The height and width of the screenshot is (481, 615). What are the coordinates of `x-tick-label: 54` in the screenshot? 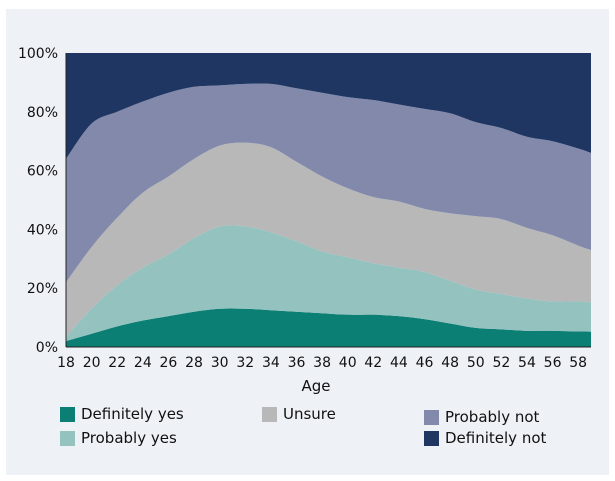 It's located at (527, 363).